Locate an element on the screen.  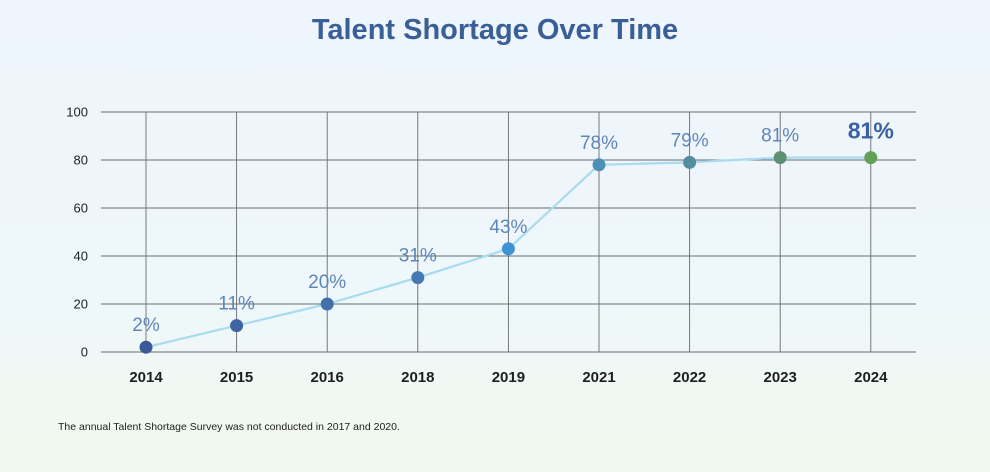
x-tick-label-2021: 2021 is located at coordinates (598, 377).